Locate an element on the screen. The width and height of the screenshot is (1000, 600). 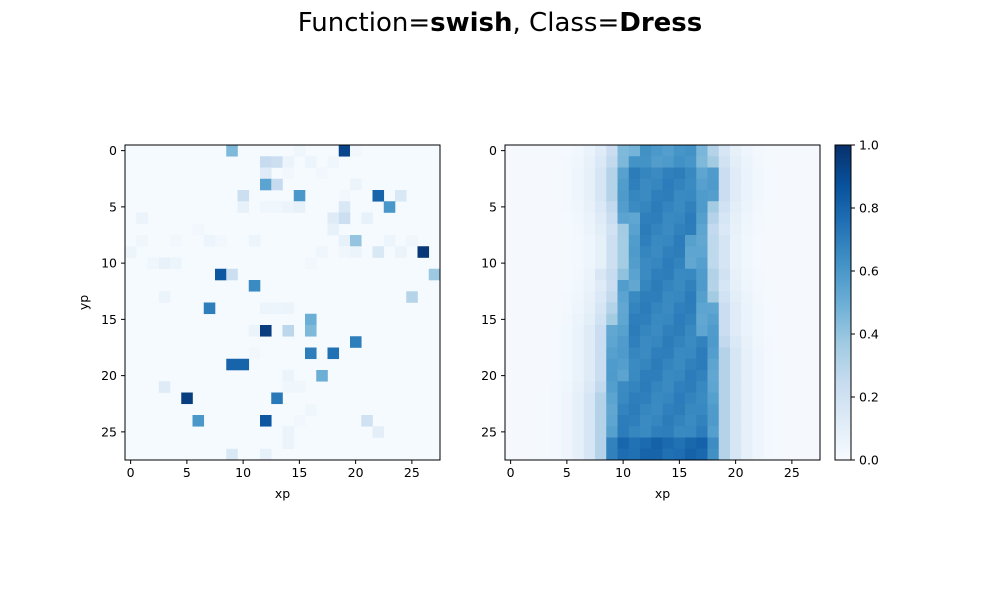
x-tick-label: 10 is located at coordinates (243, 472).